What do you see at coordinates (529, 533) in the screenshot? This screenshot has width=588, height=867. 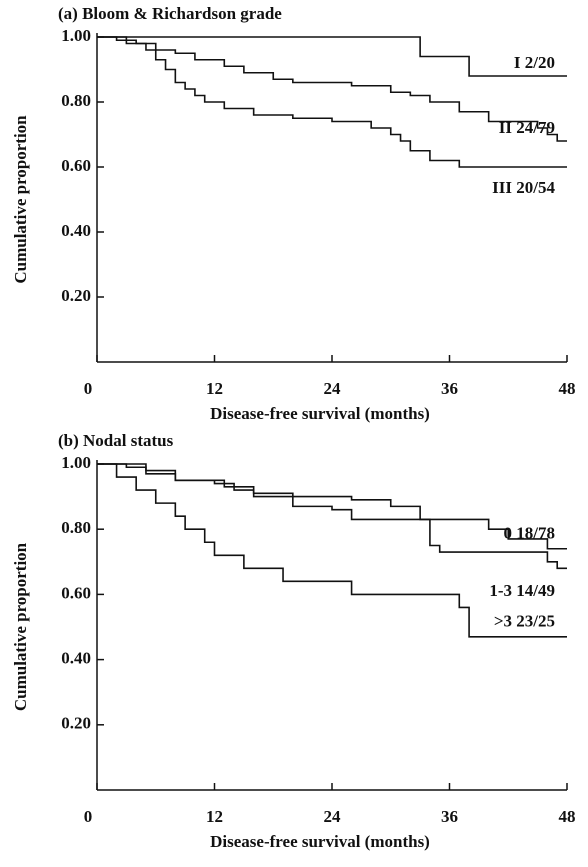 I see `series-label: 0 18/78` at bounding box center [529, 533].